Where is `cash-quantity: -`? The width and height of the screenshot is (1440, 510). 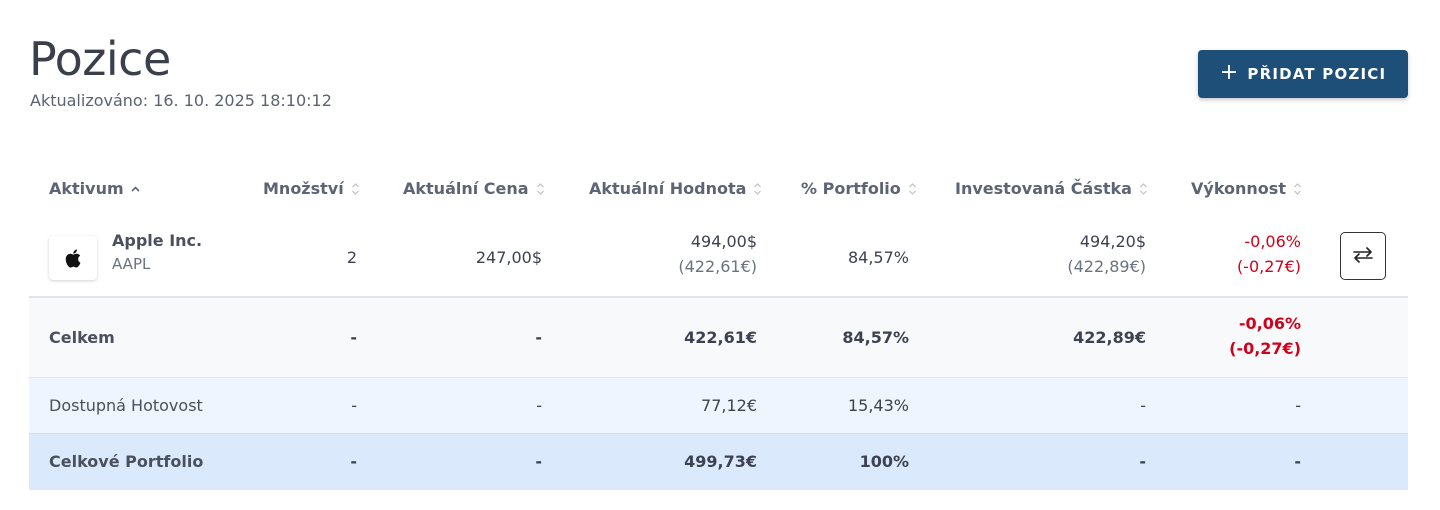 cash-quantity: - is located at coordinates (354, 405).